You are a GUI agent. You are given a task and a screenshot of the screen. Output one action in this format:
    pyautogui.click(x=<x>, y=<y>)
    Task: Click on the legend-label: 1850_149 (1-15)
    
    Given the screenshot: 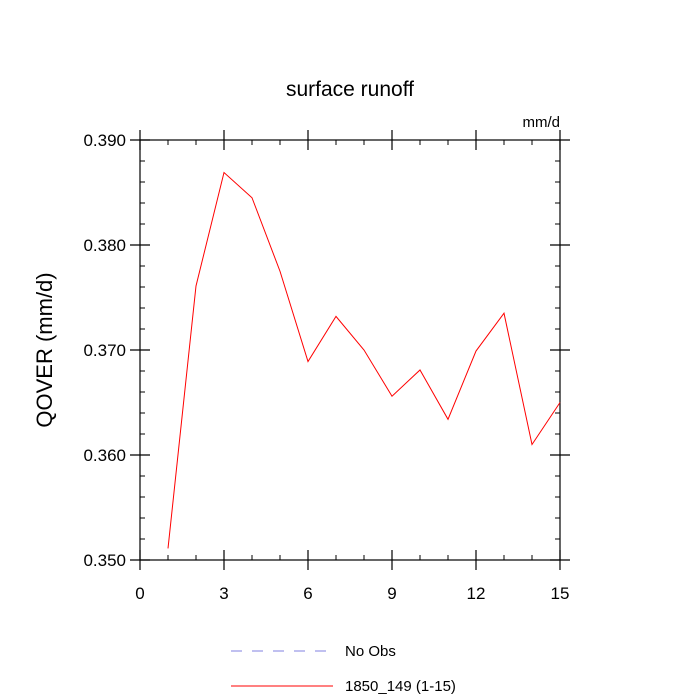 What is the action you would take?
    pyautogui.click(x=400, y=686)
    